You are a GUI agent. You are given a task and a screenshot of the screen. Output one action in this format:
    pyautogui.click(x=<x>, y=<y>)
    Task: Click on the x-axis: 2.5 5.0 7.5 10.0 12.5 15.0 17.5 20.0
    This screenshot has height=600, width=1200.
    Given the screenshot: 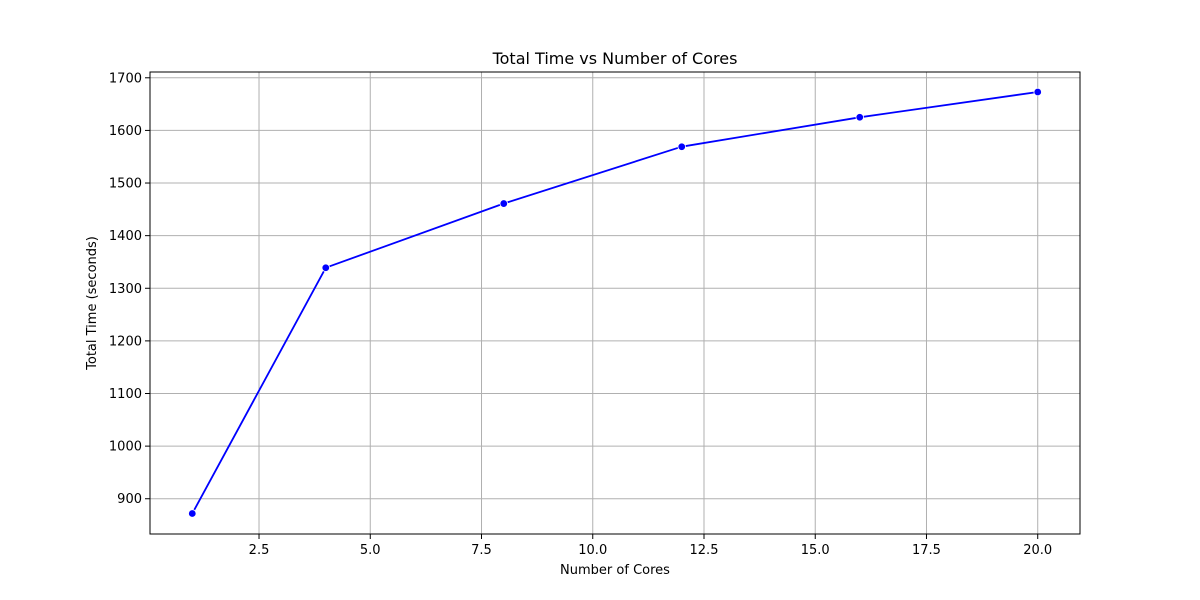 What is the action you would take?
    pyautogui.click(x=650, y=546)
    